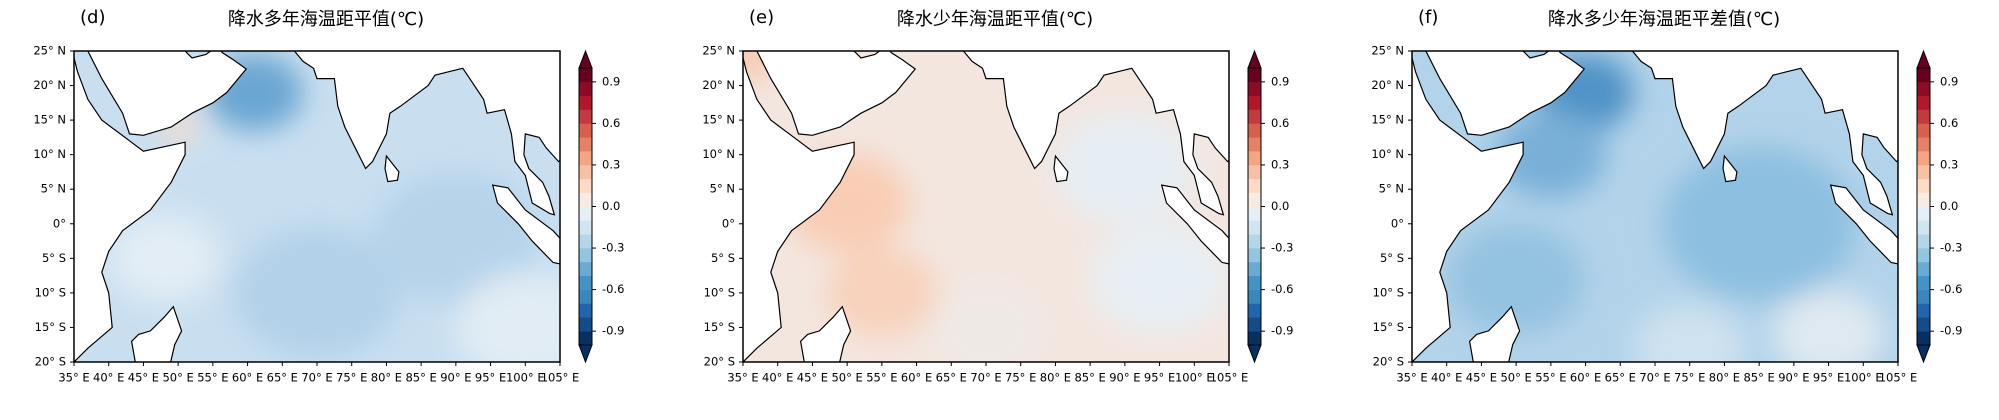 The width and height of the screenshot is (1999, 420). I want to click on panel-title: 降水多少年海温距平差值(℃), so click(1664, 19).